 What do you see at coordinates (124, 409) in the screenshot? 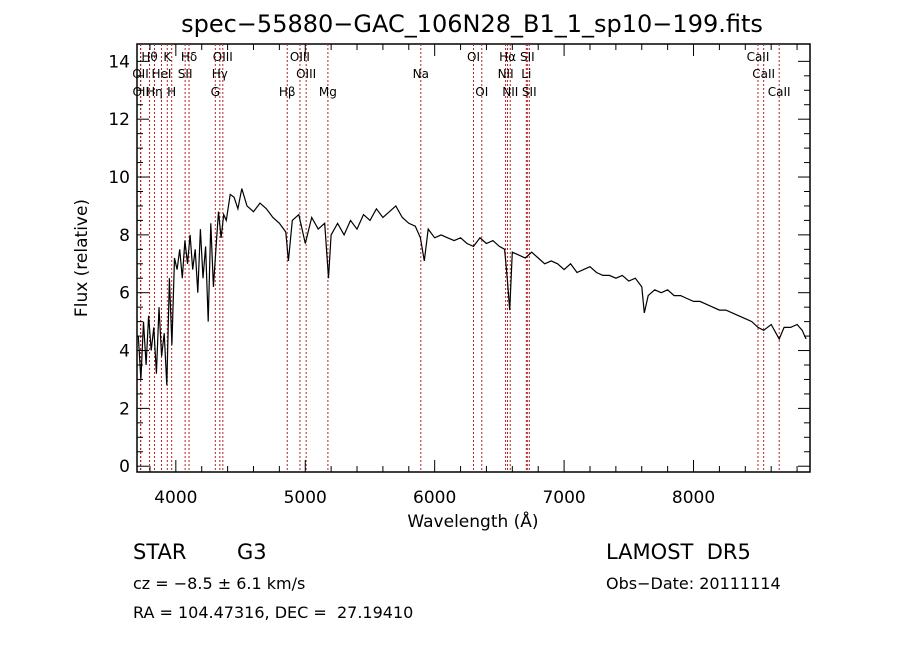
I see `y-tick-label: 2` at bounding box center [124, 409].